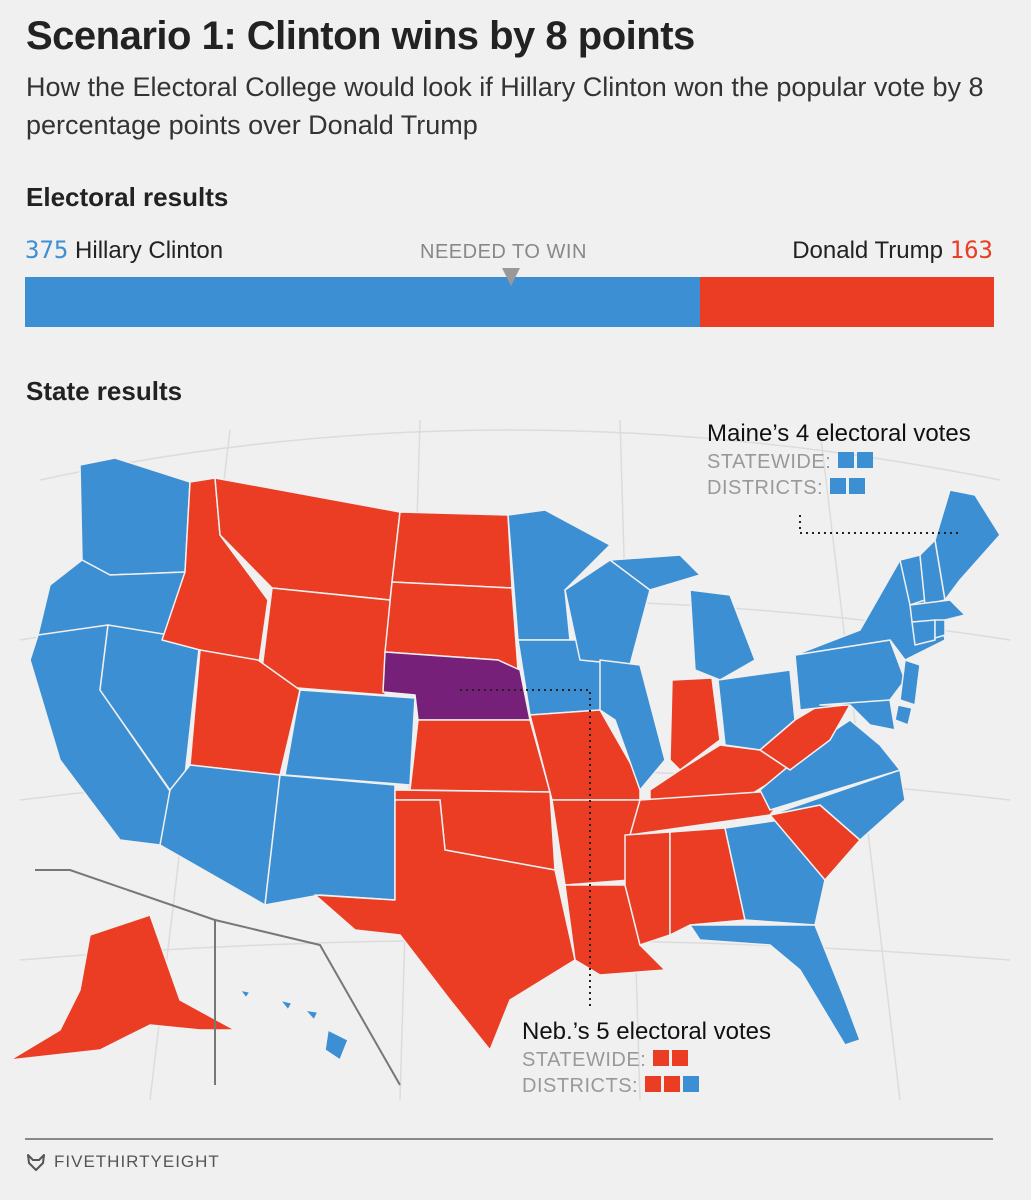 This screenshot has width=1031, height=1200. I want to click on clinton-label: 375 Hillary Clinton, so click(124, 250).